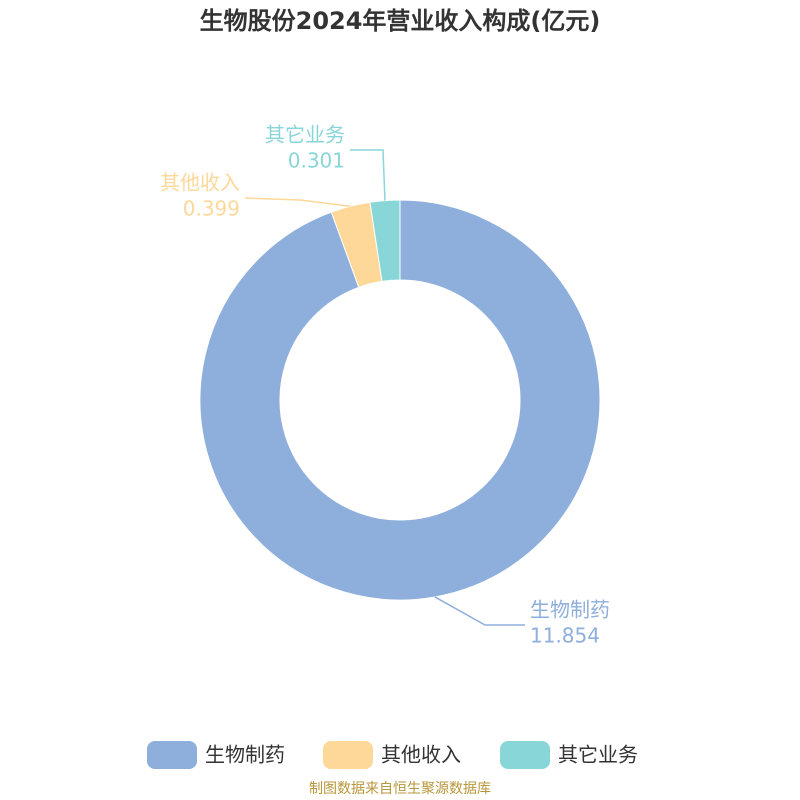 The width and height of the screenshot is (800, 800). I want to click on source-note: 制图数据来自恒生聚源数据库, so click(400, 789).